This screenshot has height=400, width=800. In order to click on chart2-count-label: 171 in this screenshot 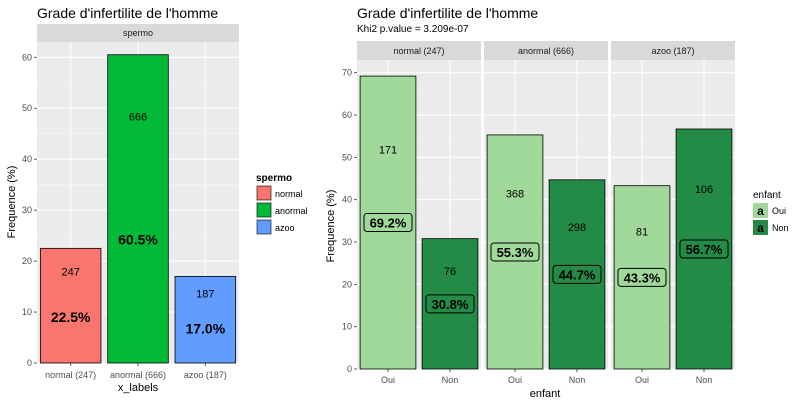, I will do `click(388, 150)`.